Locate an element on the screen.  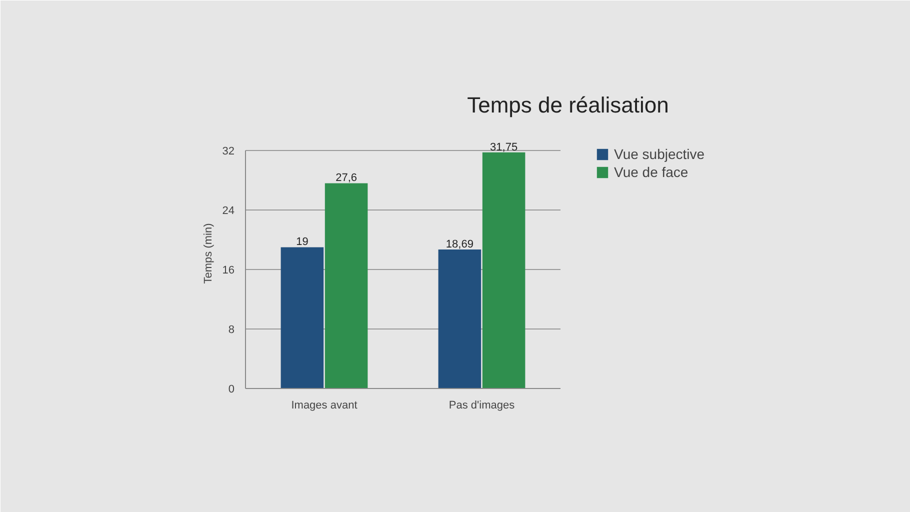
y-tick-label: 16 is located at coordinates (228, 270).